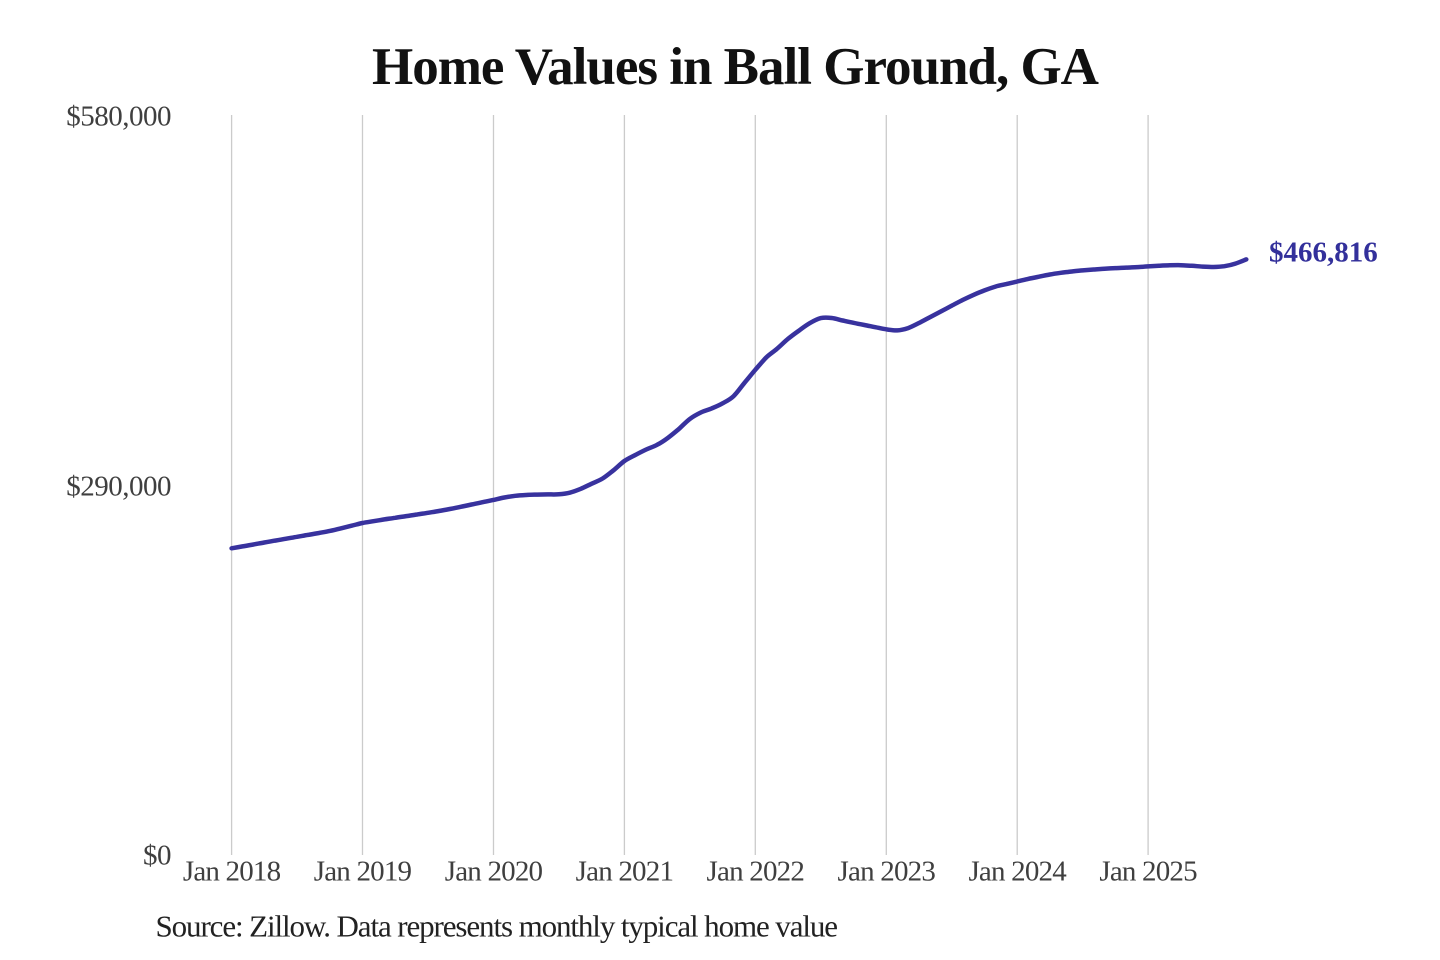 This screenshot has width=1440, height=960. What do you see at coordinates (118, 117) in the screenshot?
I see `svg-text: $580,000` at bounding box center [118, 117].